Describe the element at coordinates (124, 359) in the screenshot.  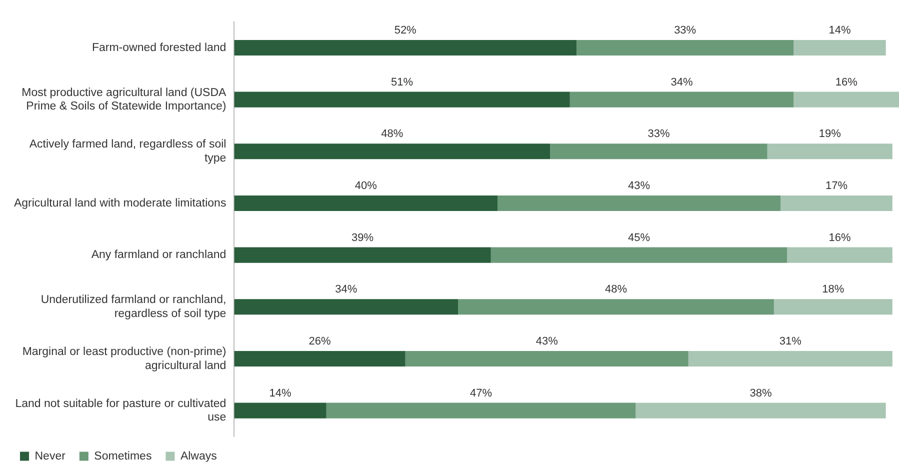
I see `y-tick-label: Marginal or least productive (non-prime) agricultural land` at that location.